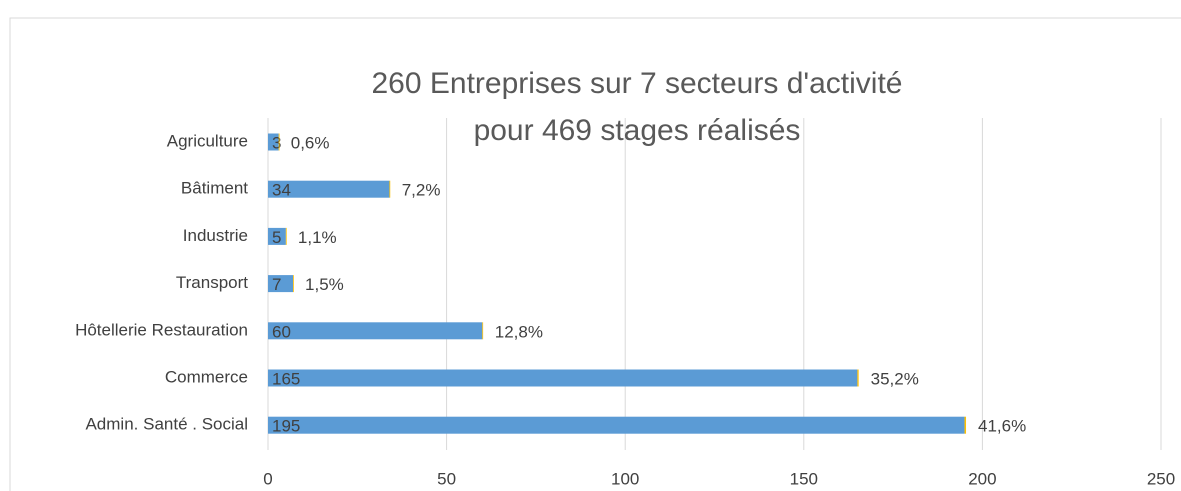 The height and width of the screenshot is (491, 1181). I want to click on y-tick-label: Transport, so click(212, 282).